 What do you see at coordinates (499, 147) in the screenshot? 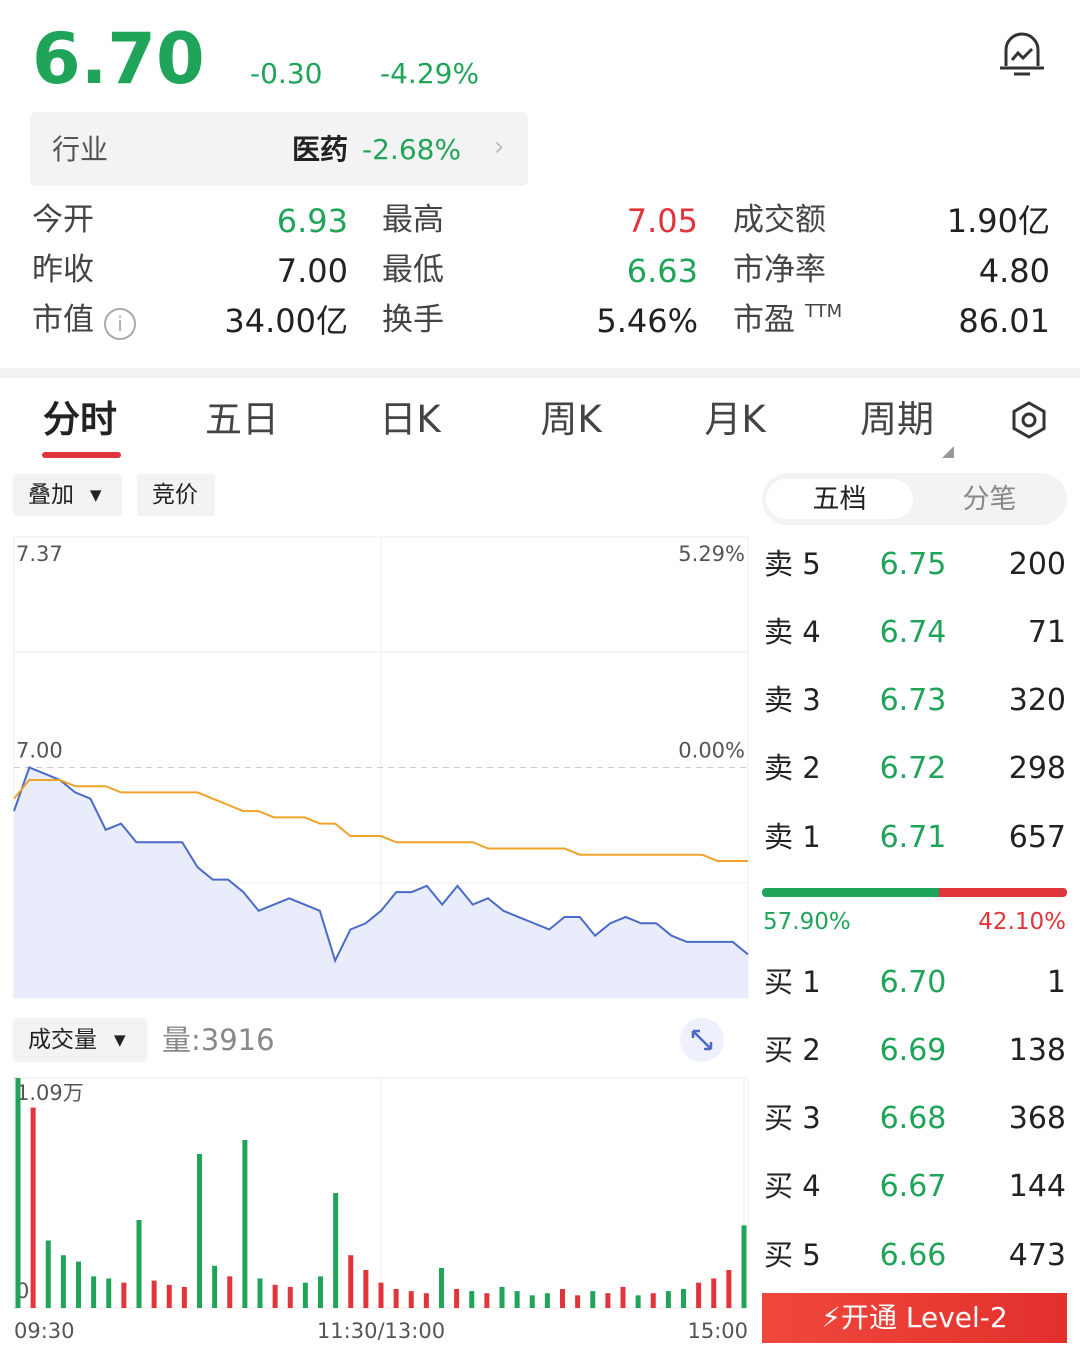
I see `chevron: ›` at bounding box center [499, 147].